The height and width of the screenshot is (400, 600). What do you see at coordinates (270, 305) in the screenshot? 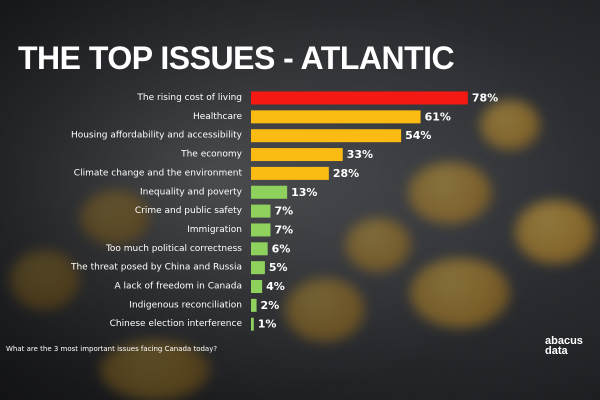
I see `value-label: 2%` at bounding box center [270, 305].